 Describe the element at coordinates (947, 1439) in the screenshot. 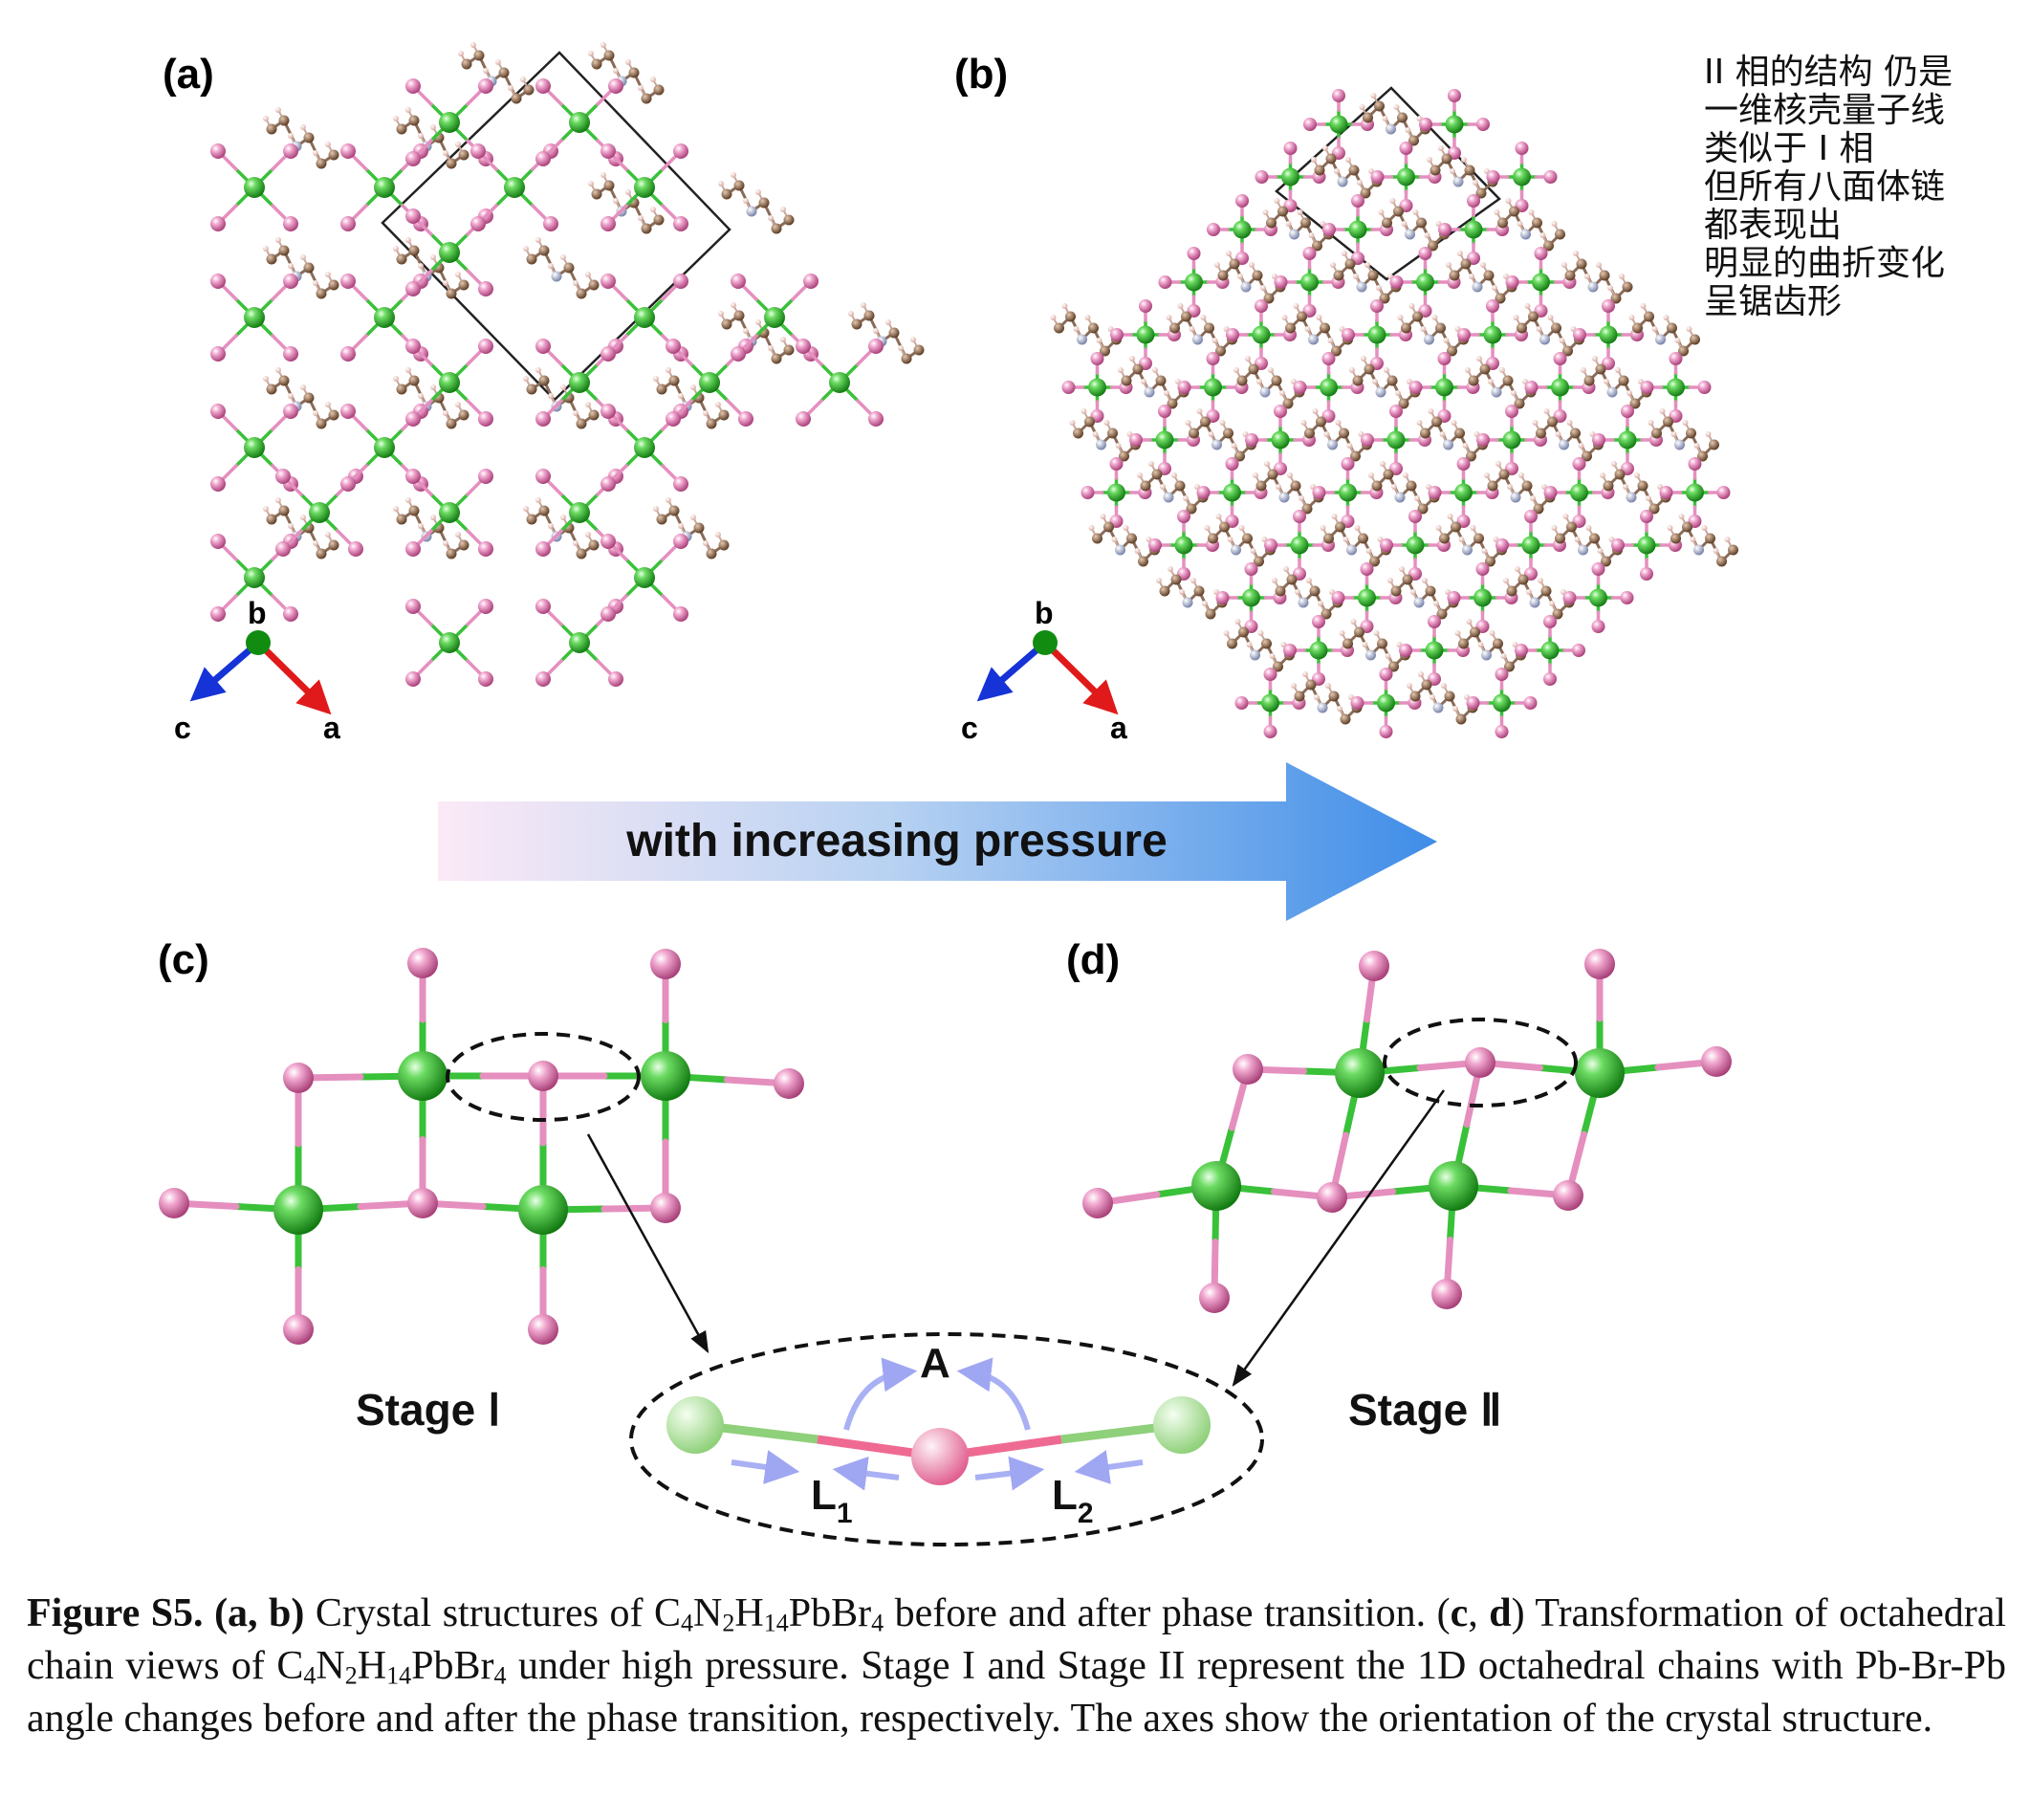

I see `zoom-ellipse` at that location.